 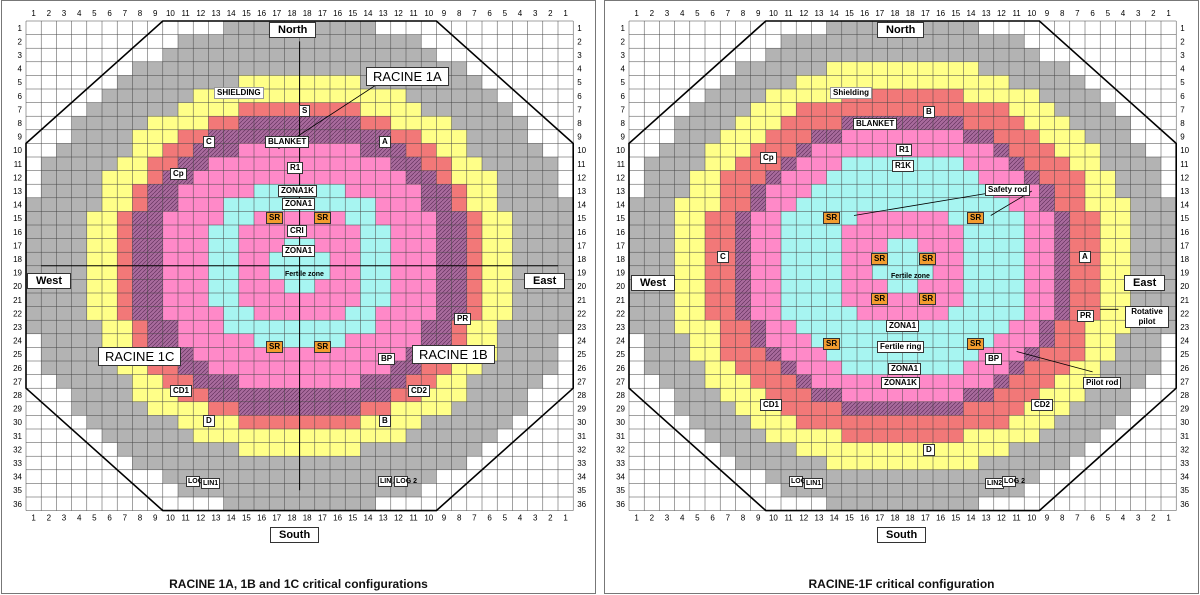 I want to click on column-number-top: 18, so click(x=307, y=13).